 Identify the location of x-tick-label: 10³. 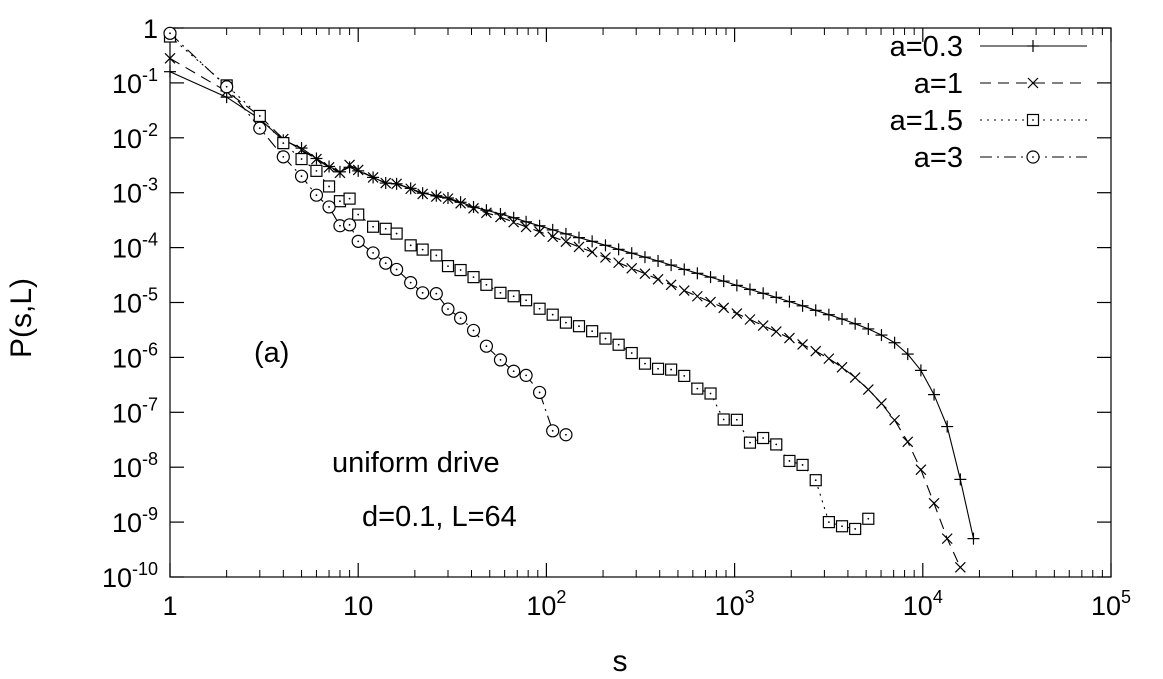
(735, 604).